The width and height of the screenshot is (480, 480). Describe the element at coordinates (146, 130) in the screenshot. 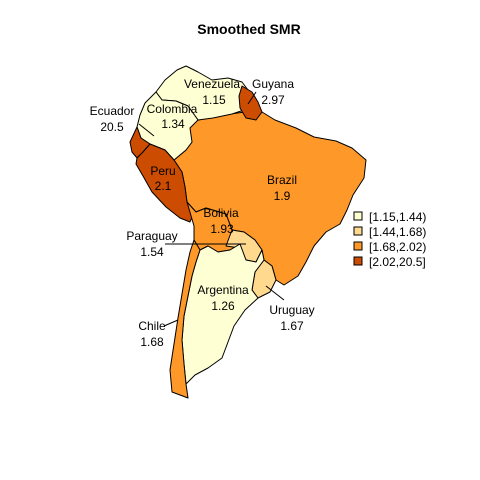

I see `ecuador-leader` at that location.